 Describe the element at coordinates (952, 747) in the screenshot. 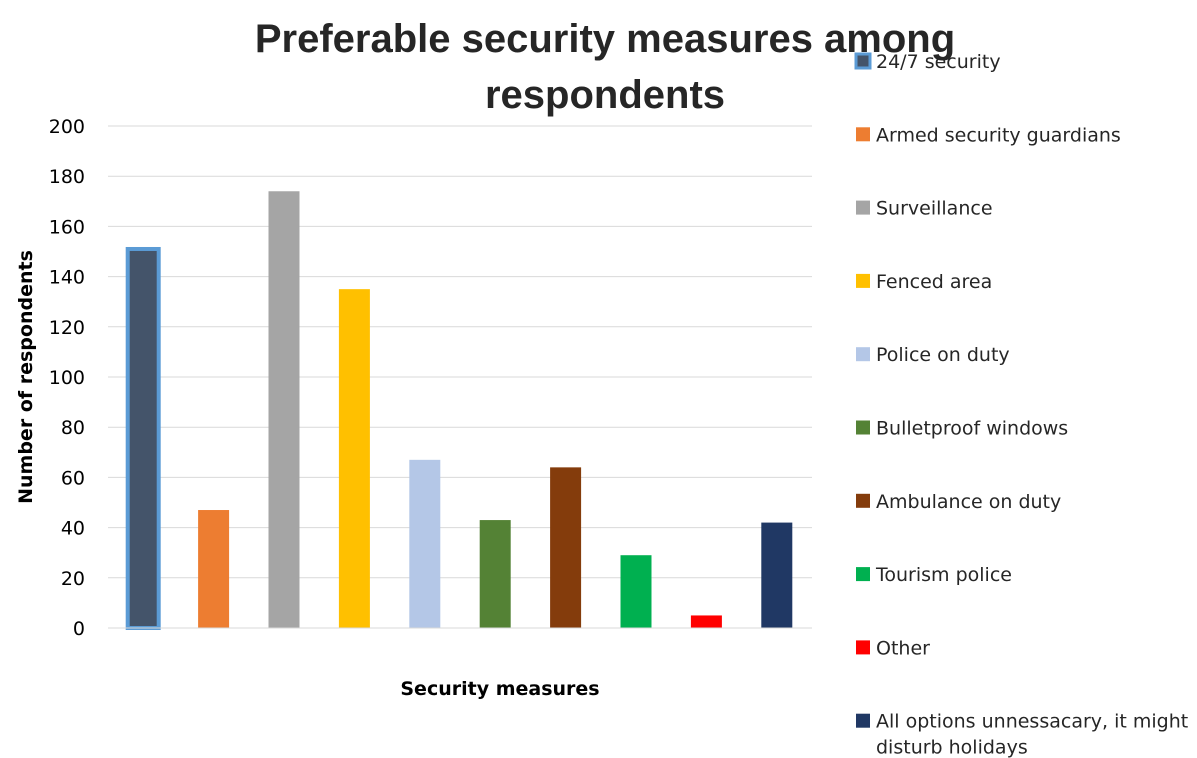

I see `legend-label: disturb holidays` at that location.